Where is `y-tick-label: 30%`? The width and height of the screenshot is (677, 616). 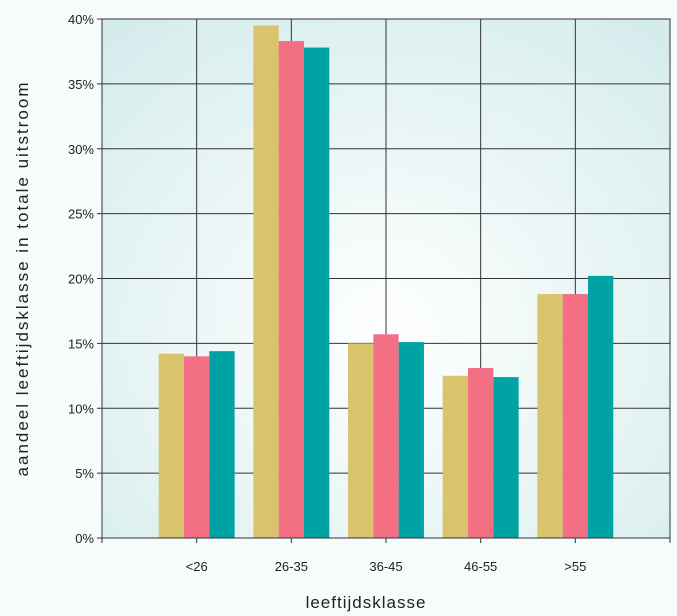
y-tick-label: 30% is located at coordinates (81, 149).